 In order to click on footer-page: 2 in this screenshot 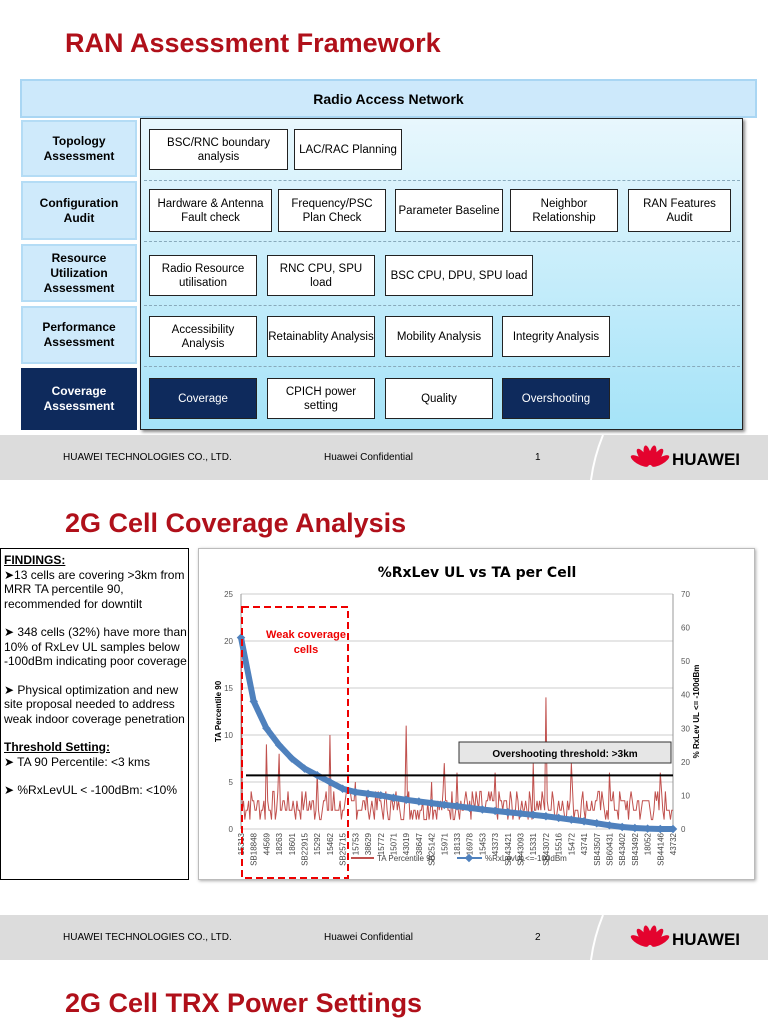, I will do `click(538, 937)`.